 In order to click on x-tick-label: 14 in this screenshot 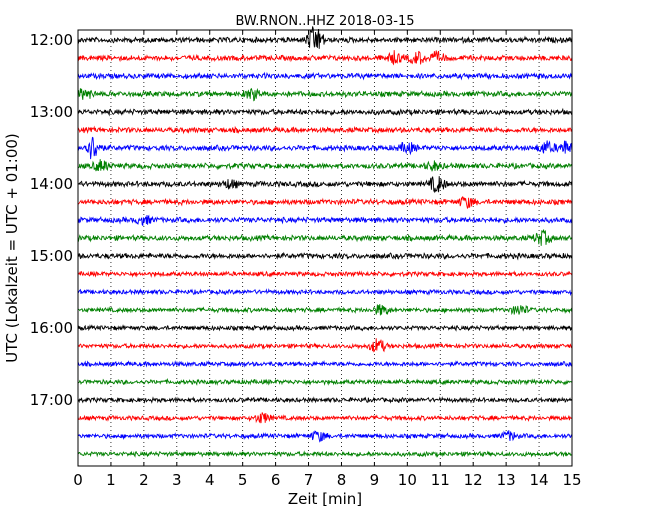, I will do `click(539, 480)`.